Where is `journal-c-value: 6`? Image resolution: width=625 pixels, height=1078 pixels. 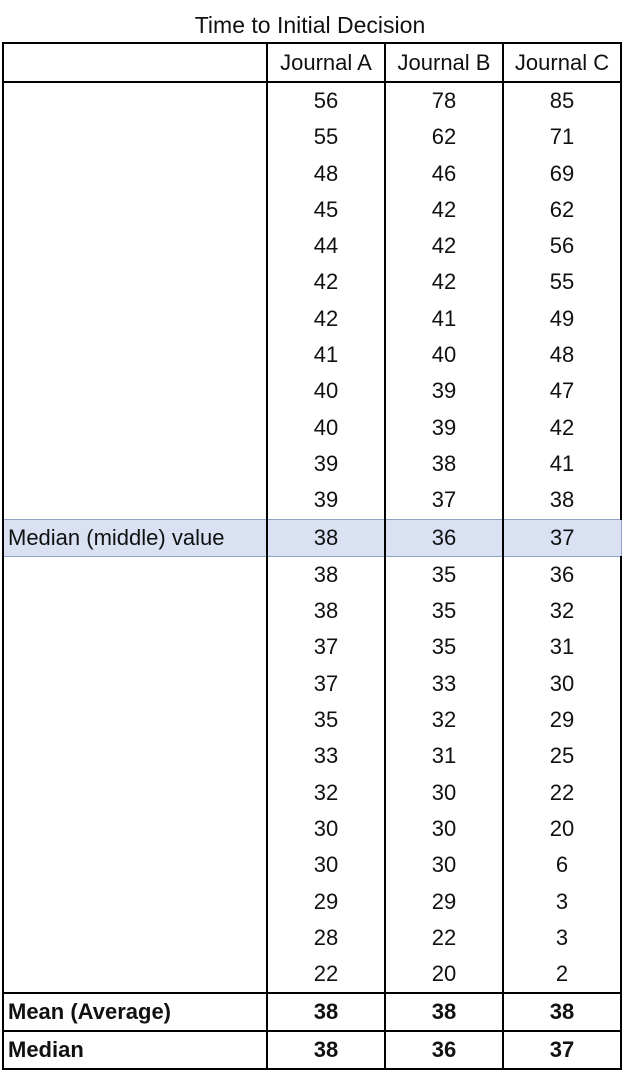 journal-c-value: 6 is located at coordinates (562, 865).